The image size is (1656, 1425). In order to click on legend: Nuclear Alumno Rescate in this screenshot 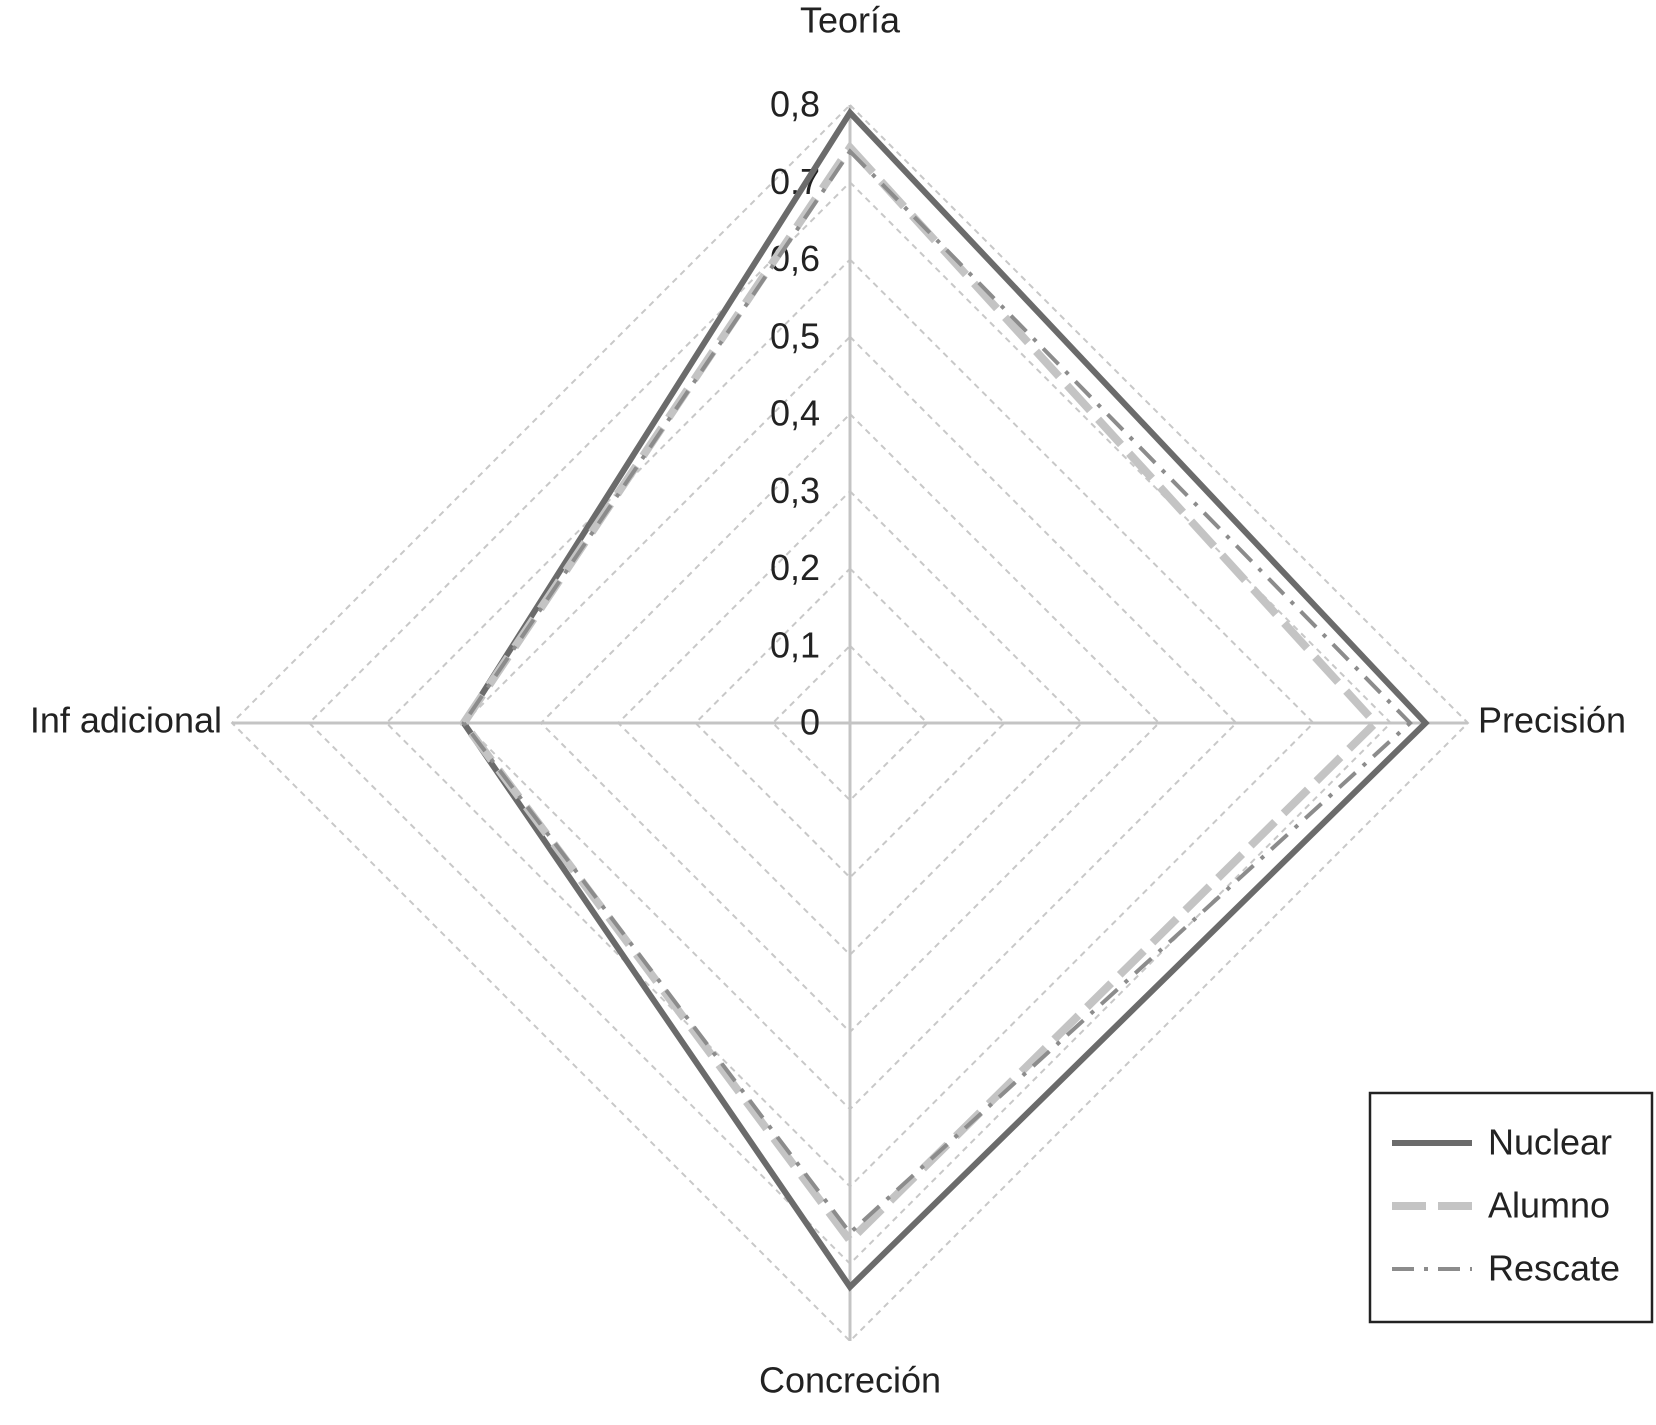, I will do `click(1511, 1207)`.